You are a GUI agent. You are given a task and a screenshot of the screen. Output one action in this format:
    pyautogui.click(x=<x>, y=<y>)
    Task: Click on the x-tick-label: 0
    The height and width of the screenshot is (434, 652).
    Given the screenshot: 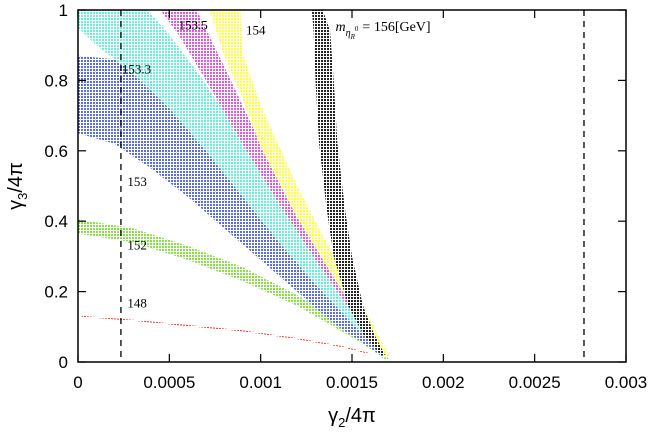 What is the action you would take?
    pyautogui.click(x=77, y=382)
    